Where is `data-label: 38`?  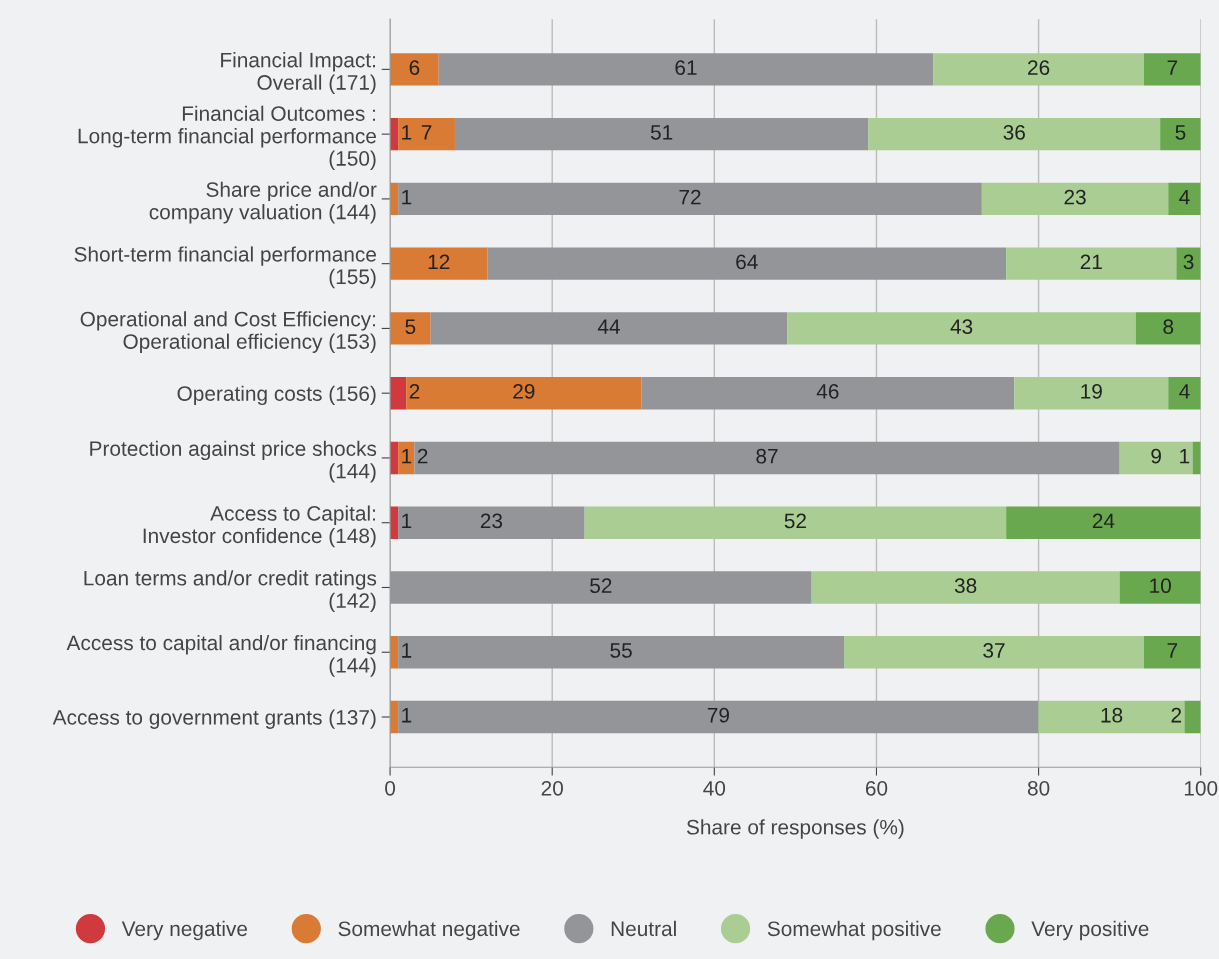 data-label: 38 is located at coordinates (965, 586).